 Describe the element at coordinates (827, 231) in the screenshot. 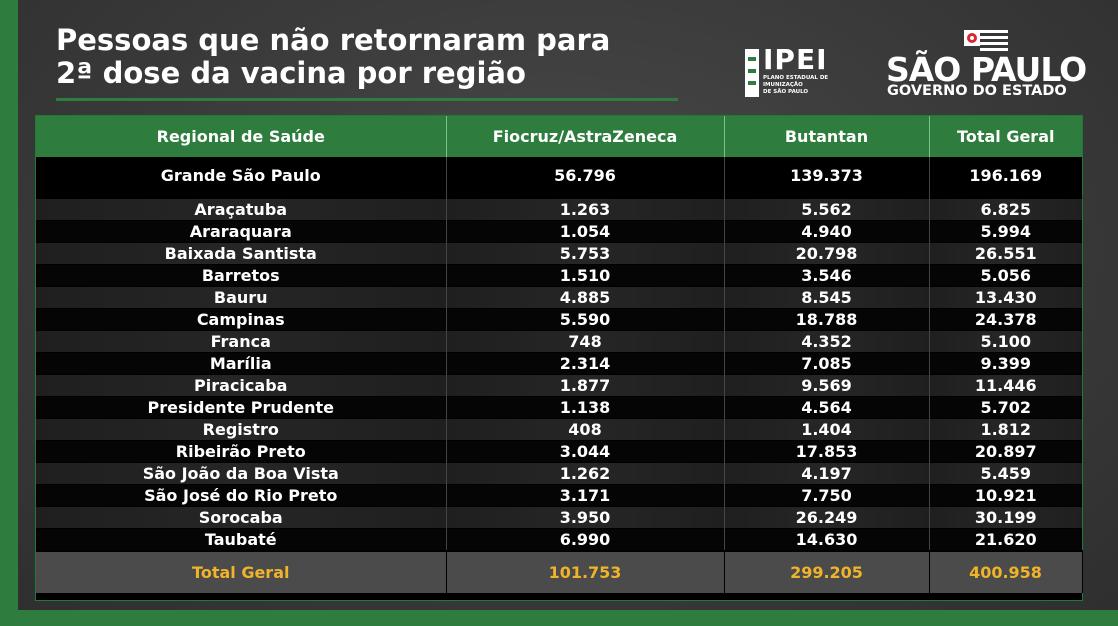

I see `cell-butantan: 4.940` at that location.